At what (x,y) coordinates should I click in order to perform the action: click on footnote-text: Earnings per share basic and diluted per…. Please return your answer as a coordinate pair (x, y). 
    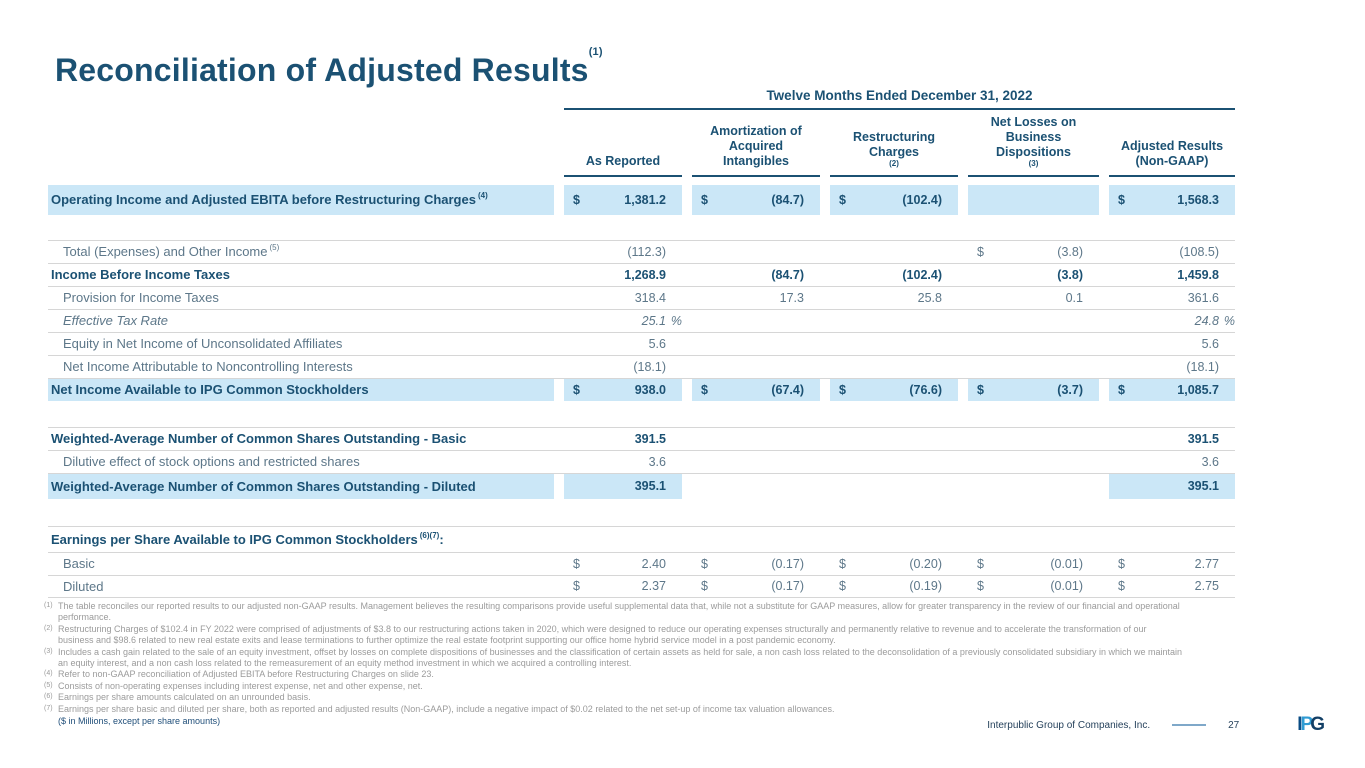
    Looking at the image, I should click on (446, 708).